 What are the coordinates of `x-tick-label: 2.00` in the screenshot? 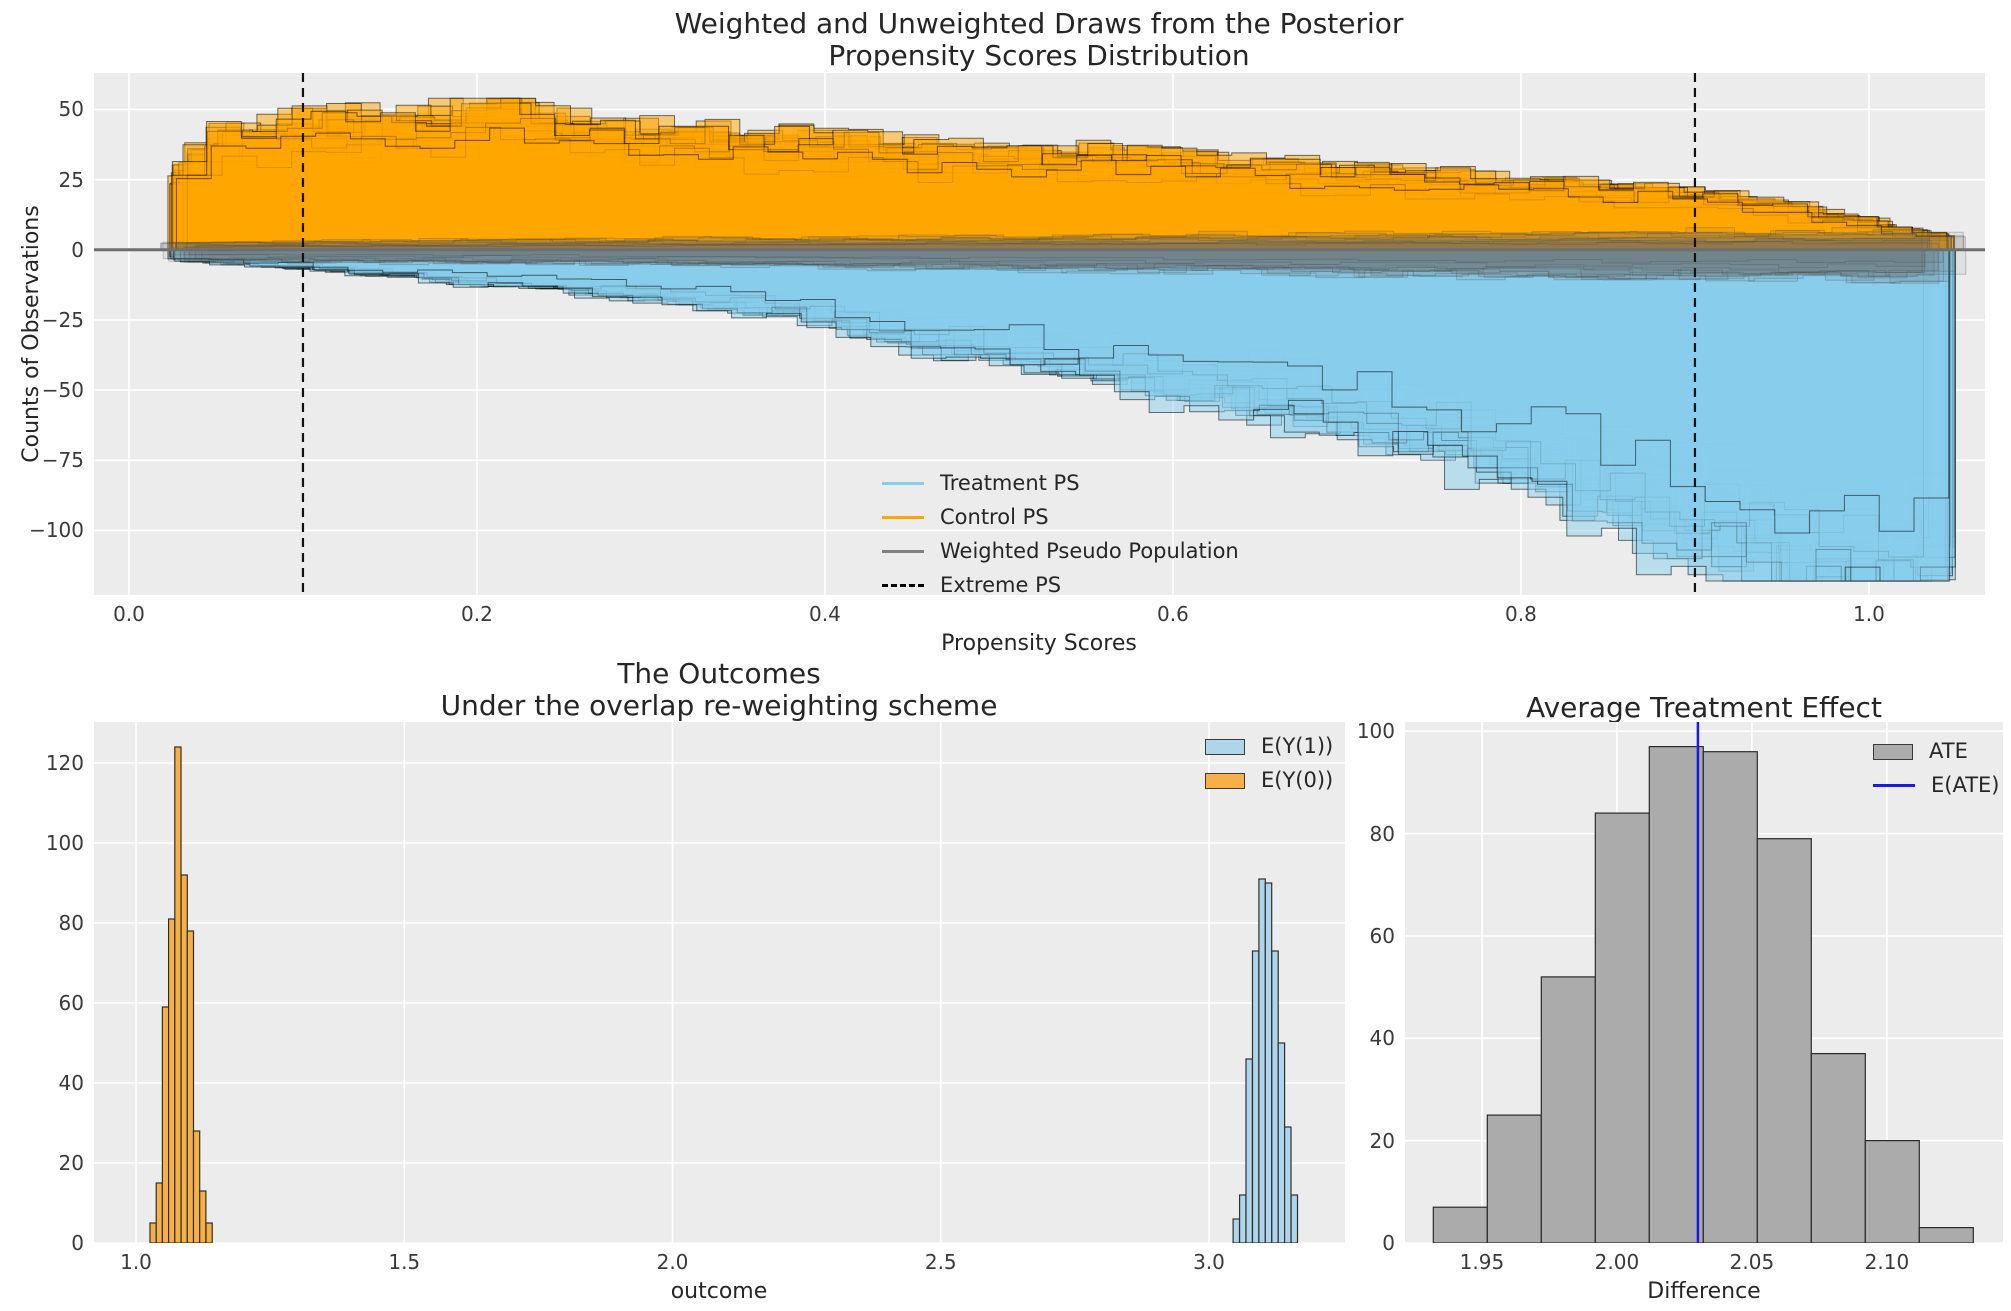 It's located at (1617, 1262).